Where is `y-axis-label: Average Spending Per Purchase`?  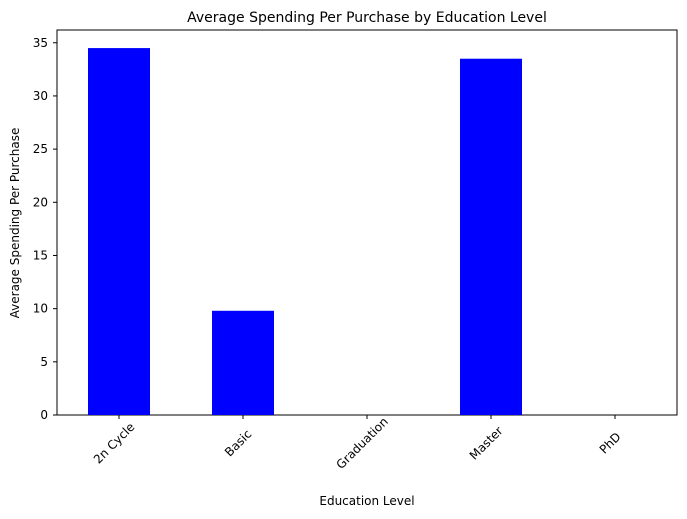 y-axis-label: Average Spending Per Purchase is located at coordinates (15, 223).